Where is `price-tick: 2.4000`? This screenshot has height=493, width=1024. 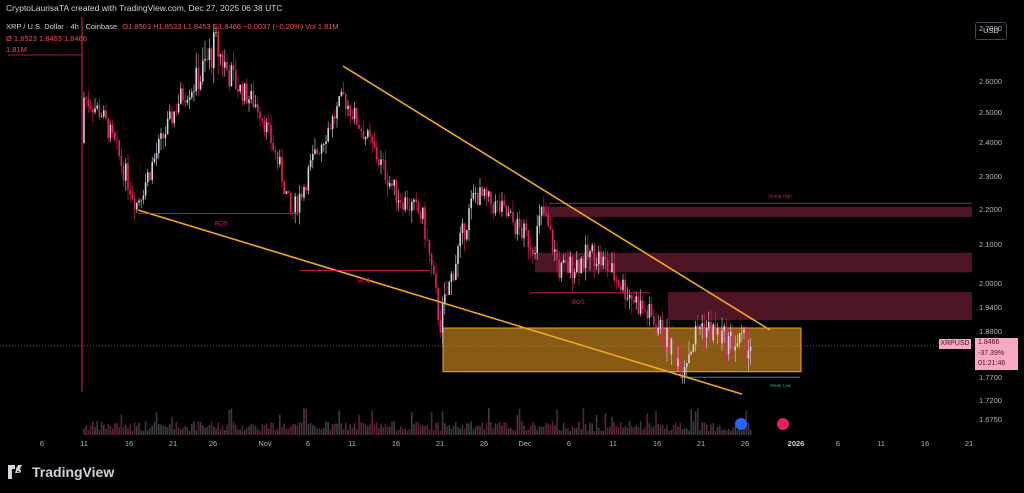
price-tick: 2.4000 is located at coordinates (990, 142).